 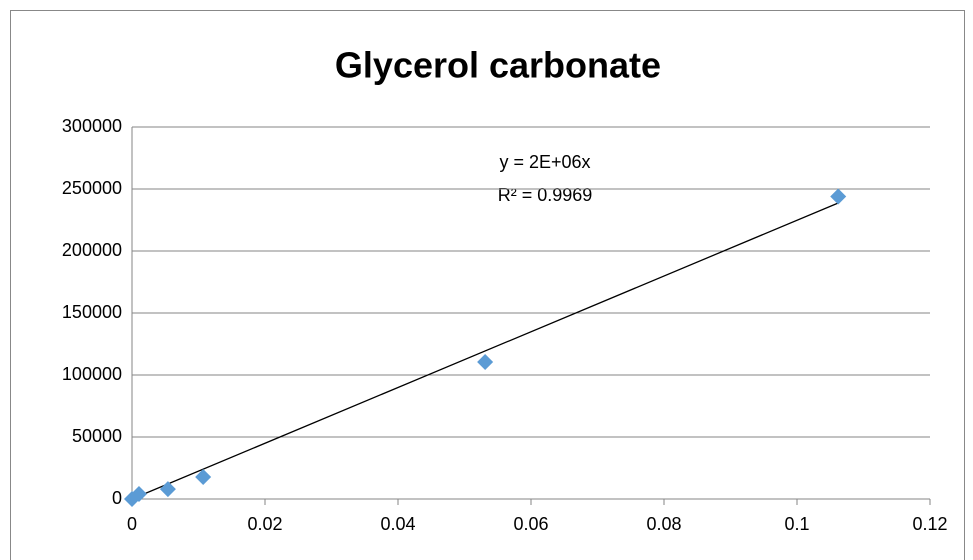 What do you see at coordinates (92, 374) in the screenshot?
I see `y-tick-label: 100000` at bounding box center [92, 374].